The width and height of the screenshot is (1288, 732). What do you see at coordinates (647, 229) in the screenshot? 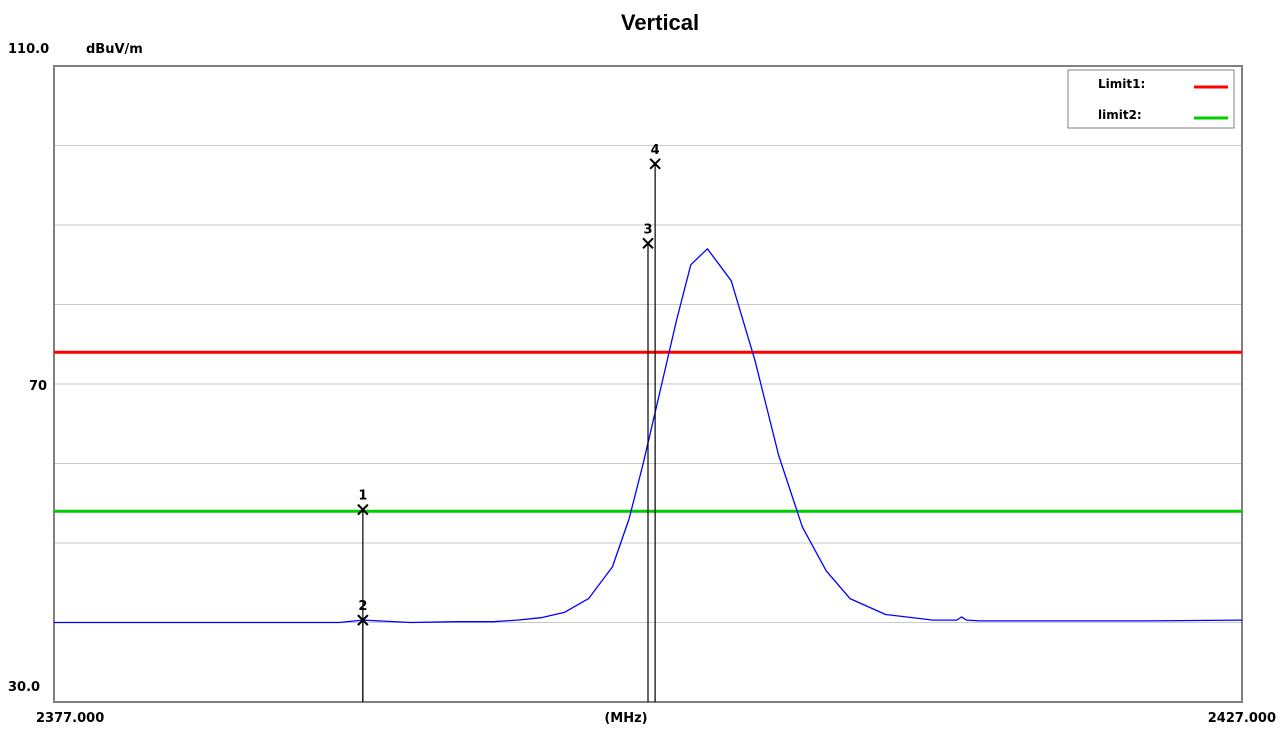
I see `marker-label-3: 3` at bounding box center [647, 229].